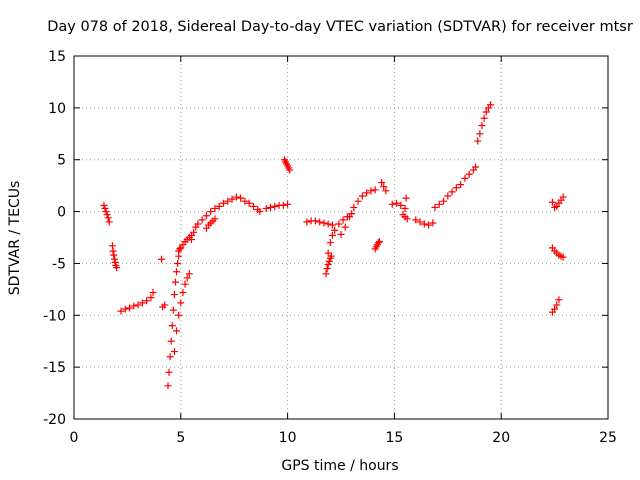 Image resolution: width=640 pixels, height=480 pixels. What do you see at coordinates (74, 438) in the screenshot?
I see `x-tick-label: 0` at bounding box center [74, 438].